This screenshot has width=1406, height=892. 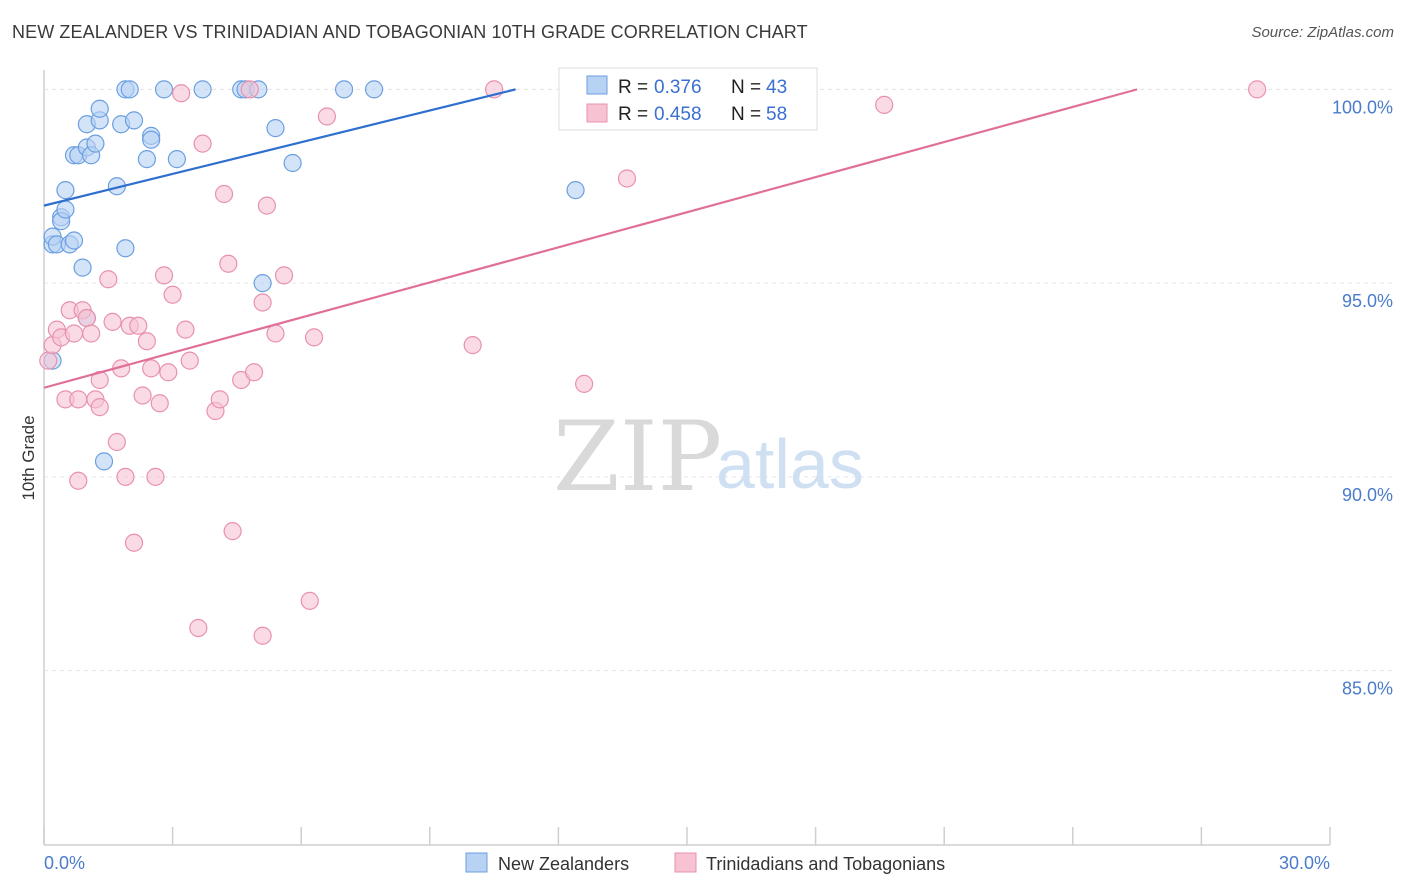 I want to click on x-tick-label-min: 0.0%, so click(x=64, y=863).